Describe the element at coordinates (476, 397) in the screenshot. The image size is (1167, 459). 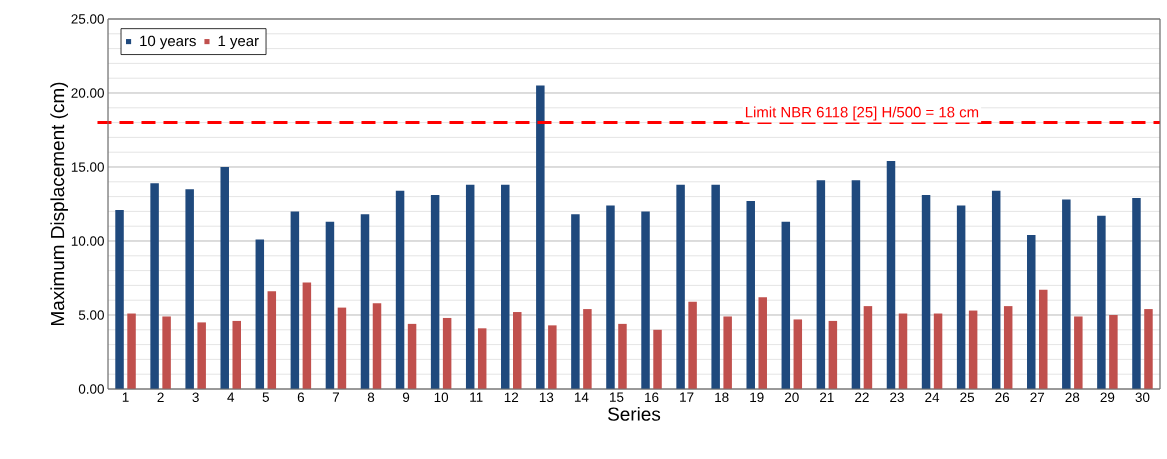
I see `x-tick-label: 11` at that location.